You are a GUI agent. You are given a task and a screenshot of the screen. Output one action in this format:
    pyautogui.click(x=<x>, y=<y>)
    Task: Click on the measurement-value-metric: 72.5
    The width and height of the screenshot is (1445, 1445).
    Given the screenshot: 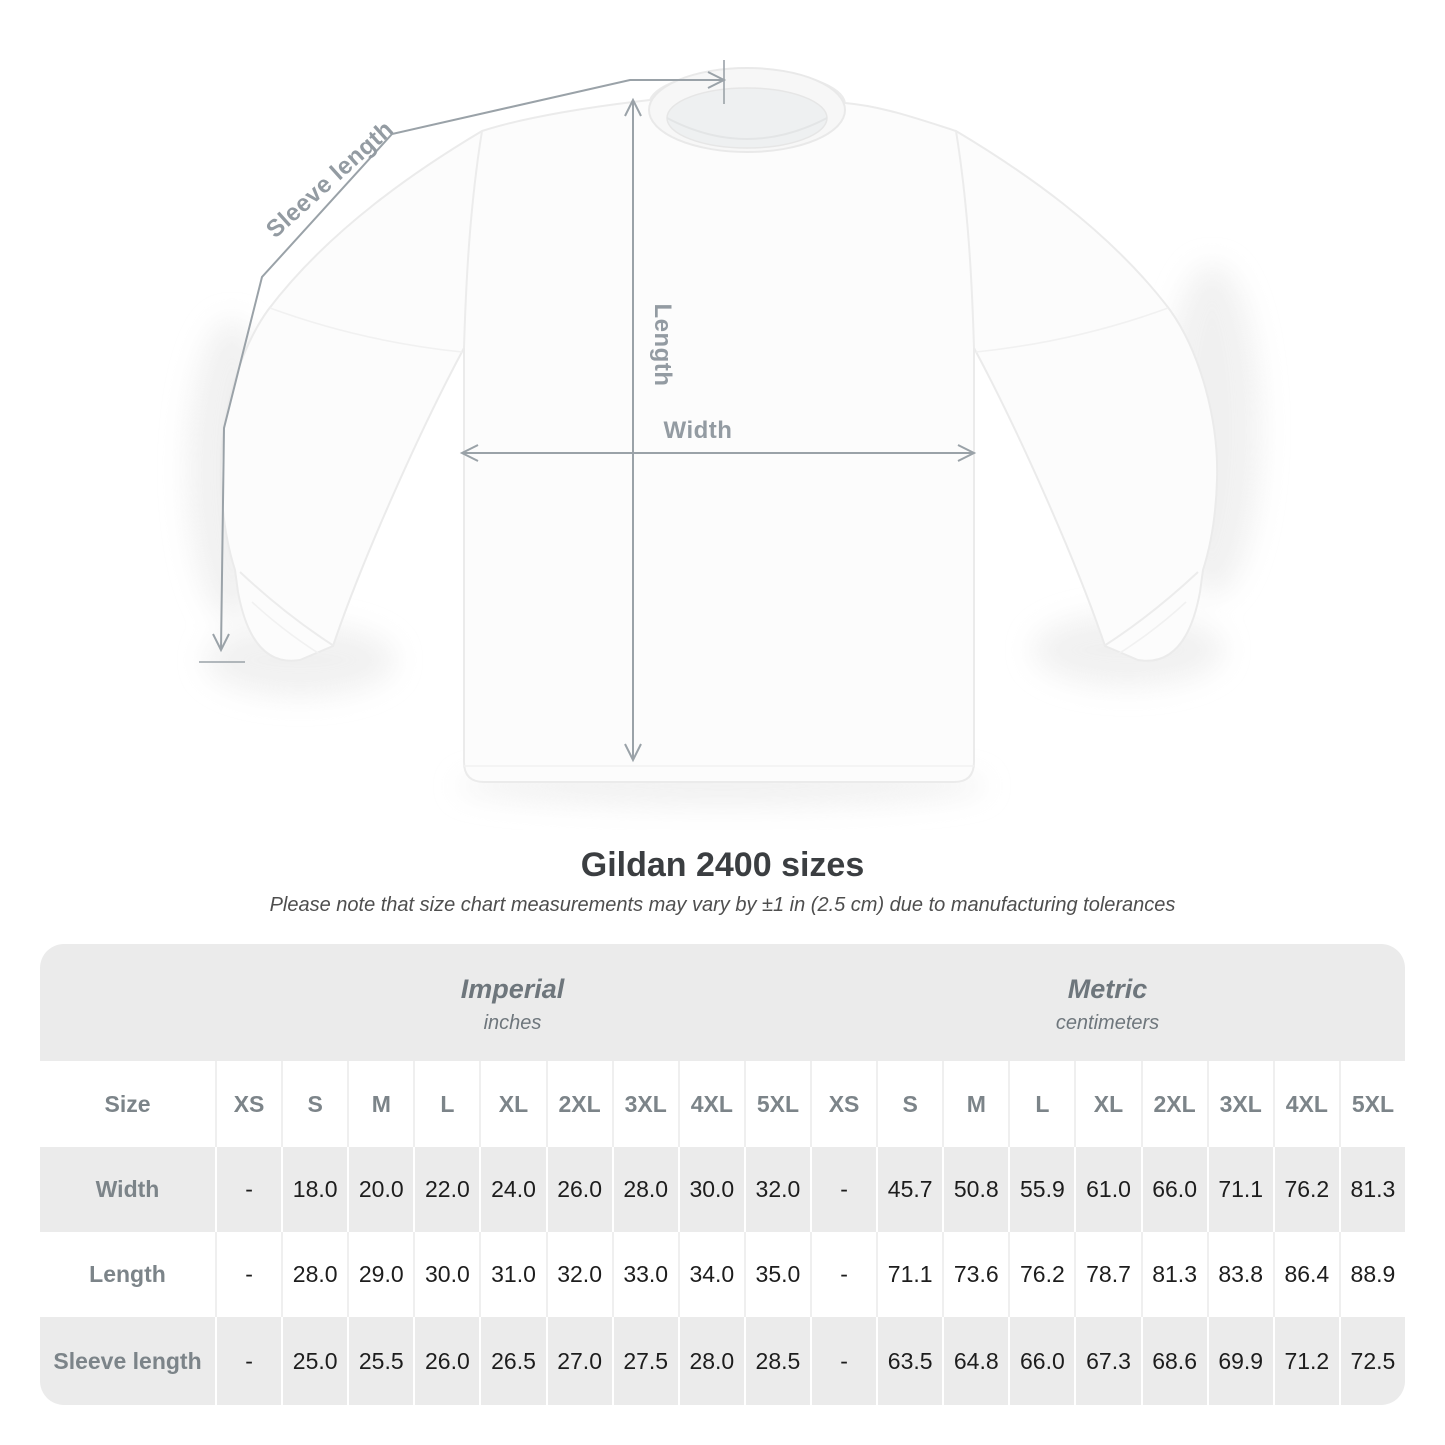 What is the action you would take?
    pyautogui.click(x=1372, y=1361)
    